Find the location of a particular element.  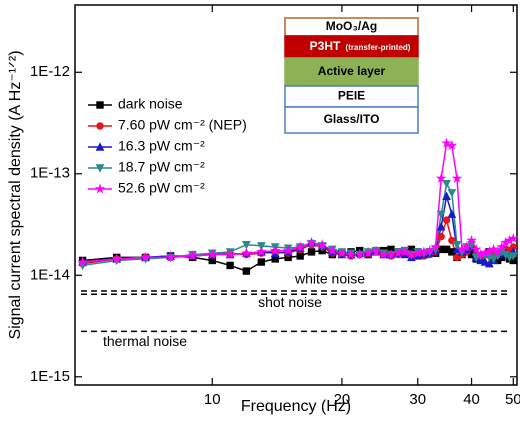

legend-label: dark noise is located at coordinates (150, 104).